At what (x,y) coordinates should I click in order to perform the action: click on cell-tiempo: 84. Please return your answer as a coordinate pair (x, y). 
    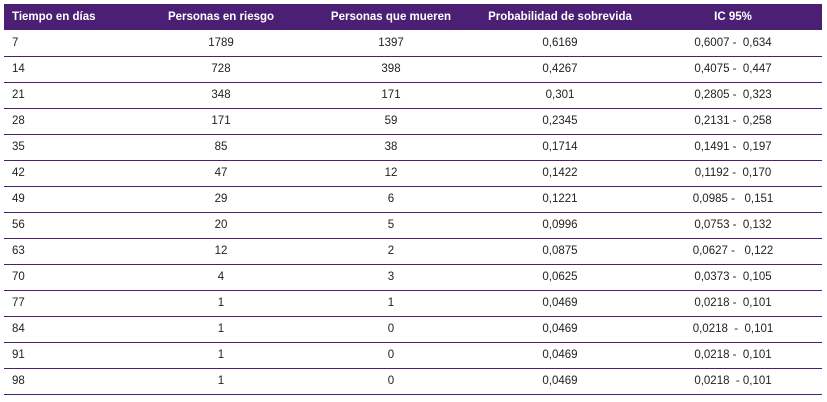
    Looking at the image, I should click on (18, 329).